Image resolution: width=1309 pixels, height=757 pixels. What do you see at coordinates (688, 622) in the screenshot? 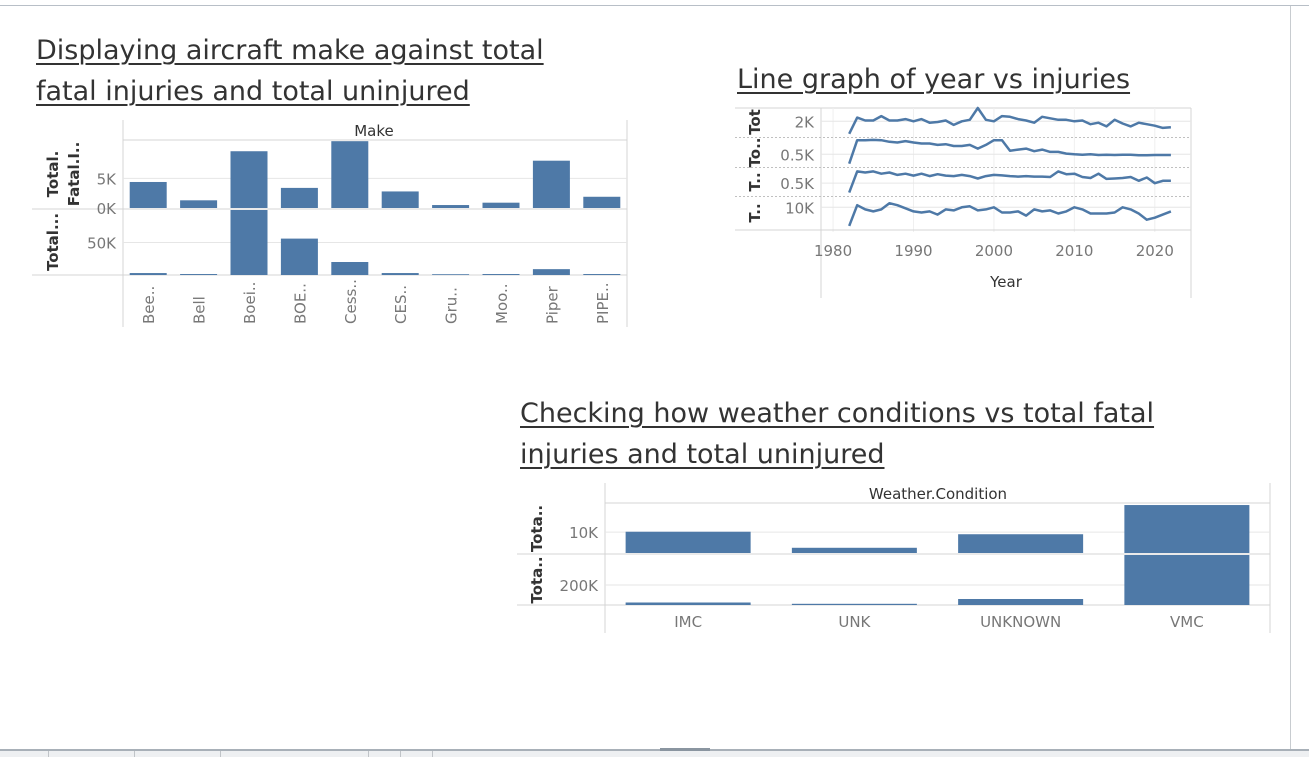
I see `x-tick-label: IMC` at bounding box center [688, 622].